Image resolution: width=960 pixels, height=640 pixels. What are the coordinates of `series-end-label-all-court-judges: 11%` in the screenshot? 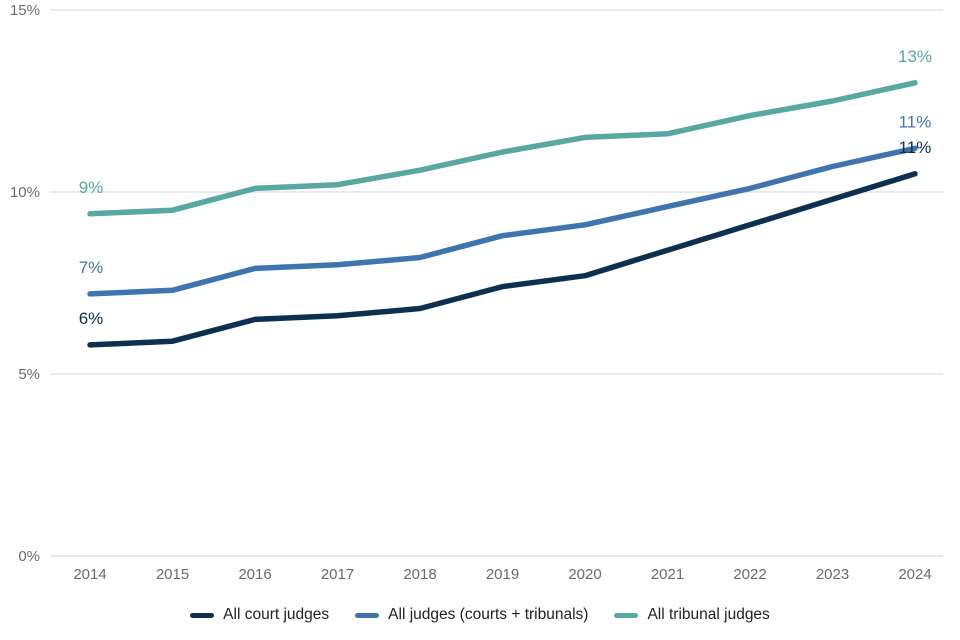 It's located at (915, 147).